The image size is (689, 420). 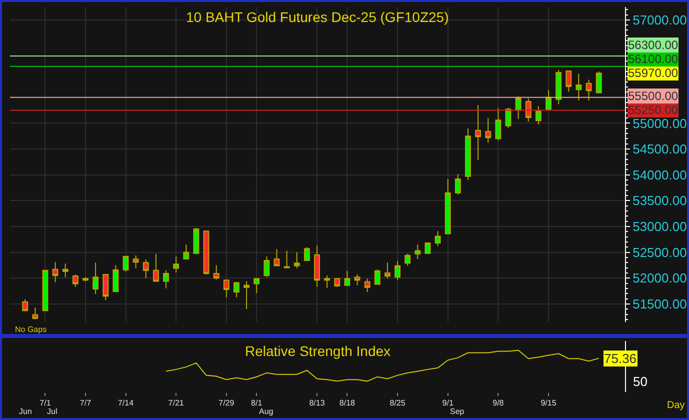 What do you see at coordinates (457, 411) in the screenshot?
I see `text: Sep` at bounding box center [457, 411].